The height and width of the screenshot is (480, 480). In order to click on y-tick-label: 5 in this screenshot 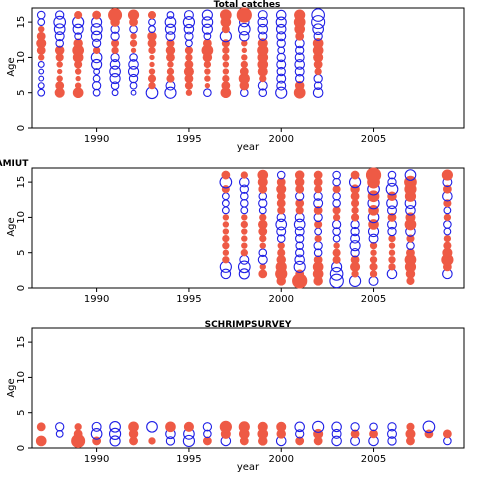, I will do `click(21, 413)`.